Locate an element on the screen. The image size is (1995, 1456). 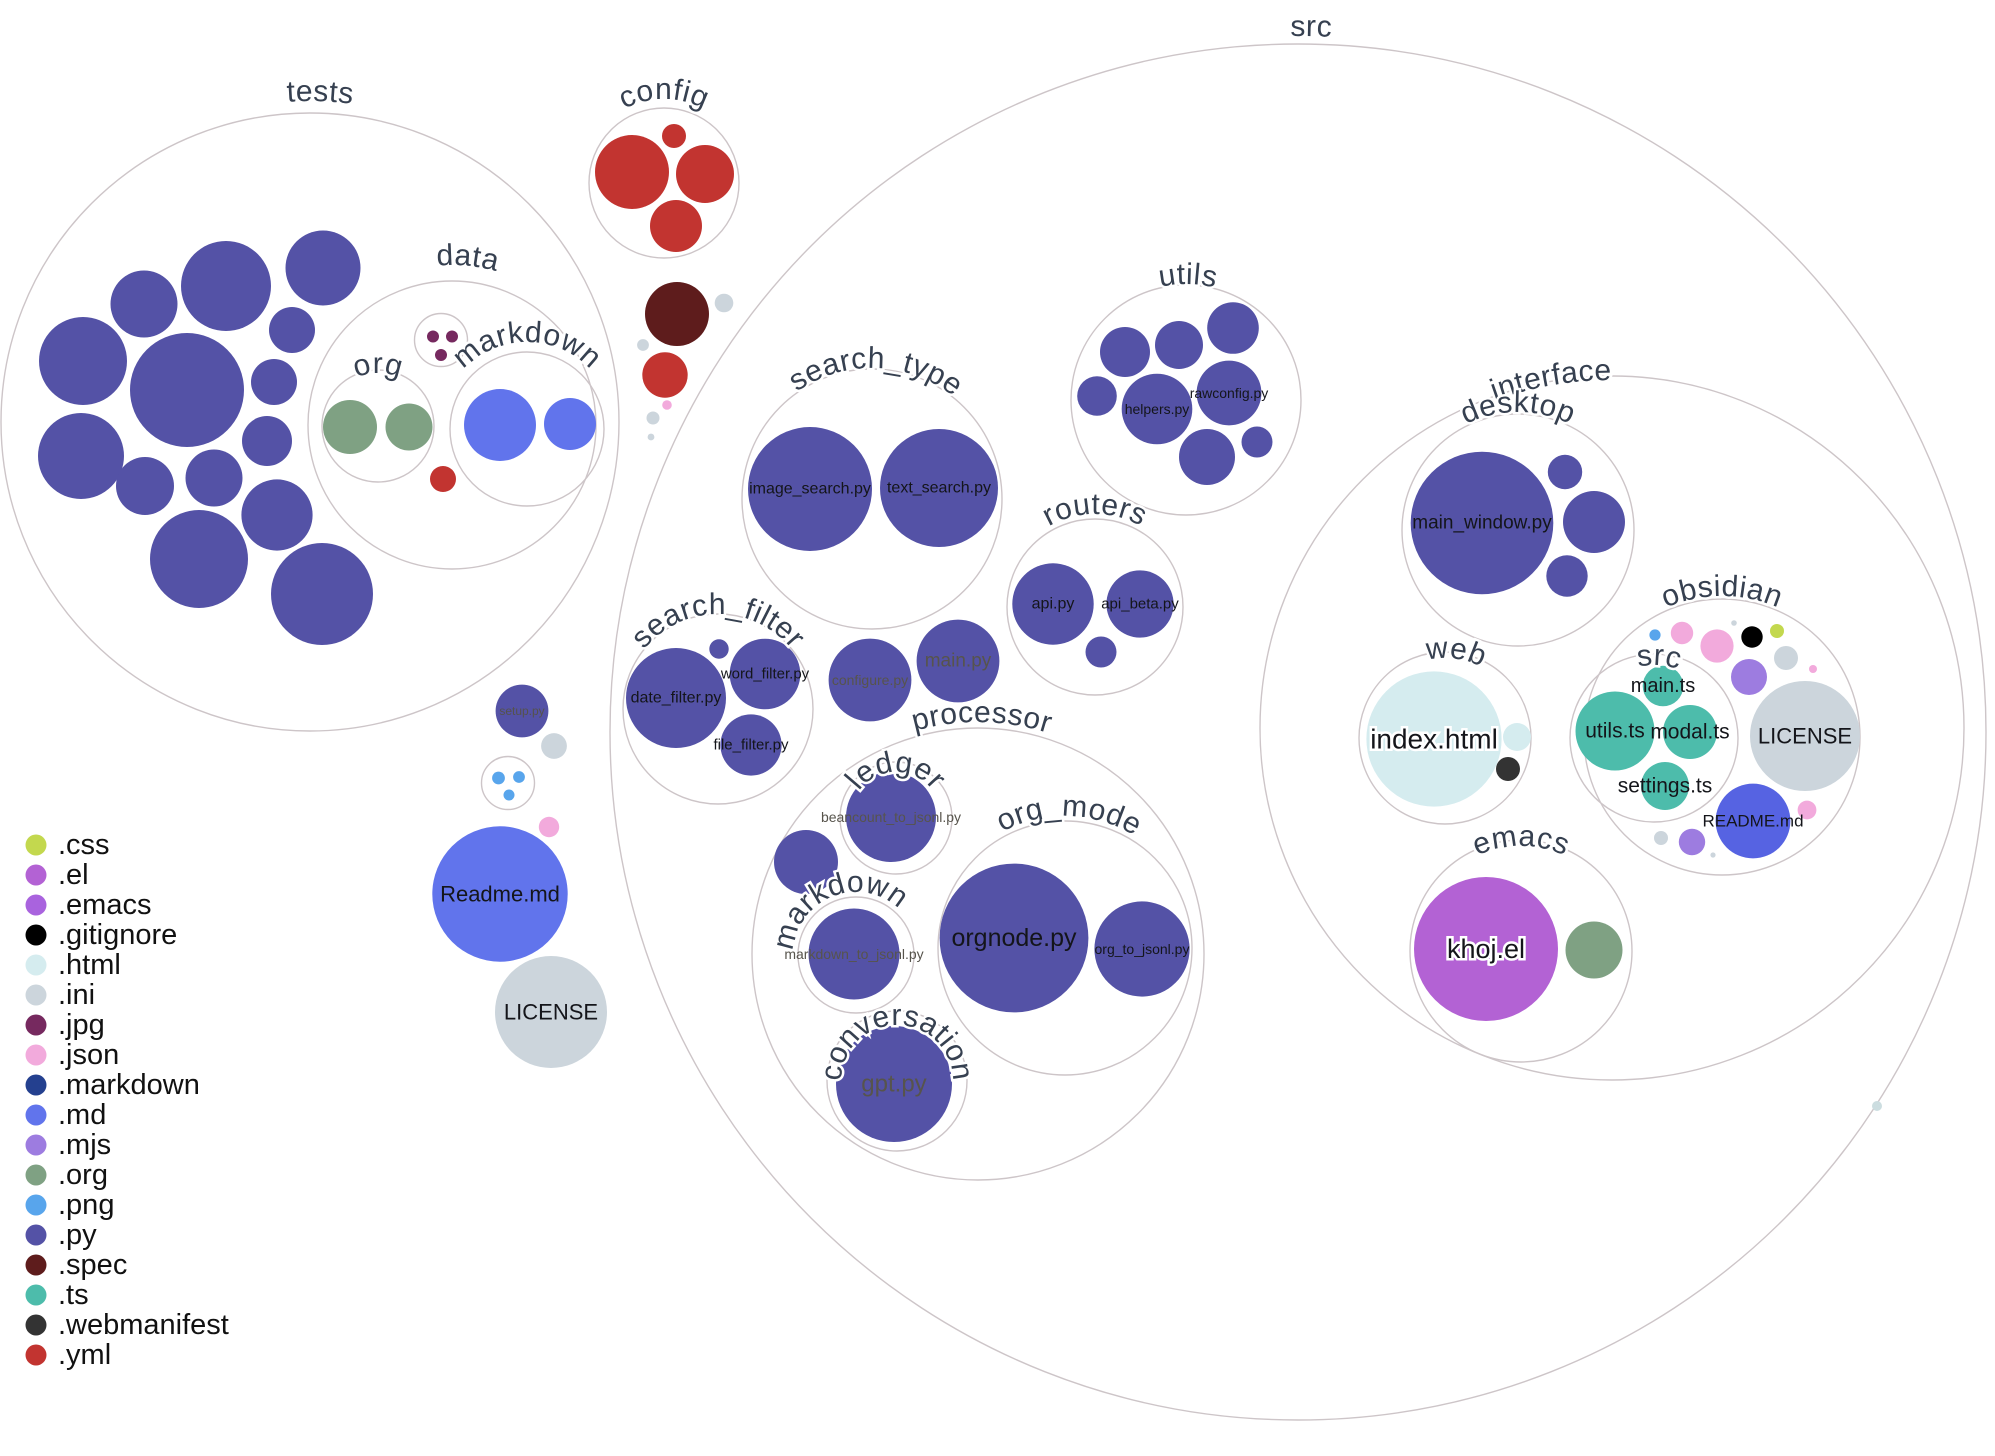
svg-text: rawconfig.py is located at coordinates (1229, 393).